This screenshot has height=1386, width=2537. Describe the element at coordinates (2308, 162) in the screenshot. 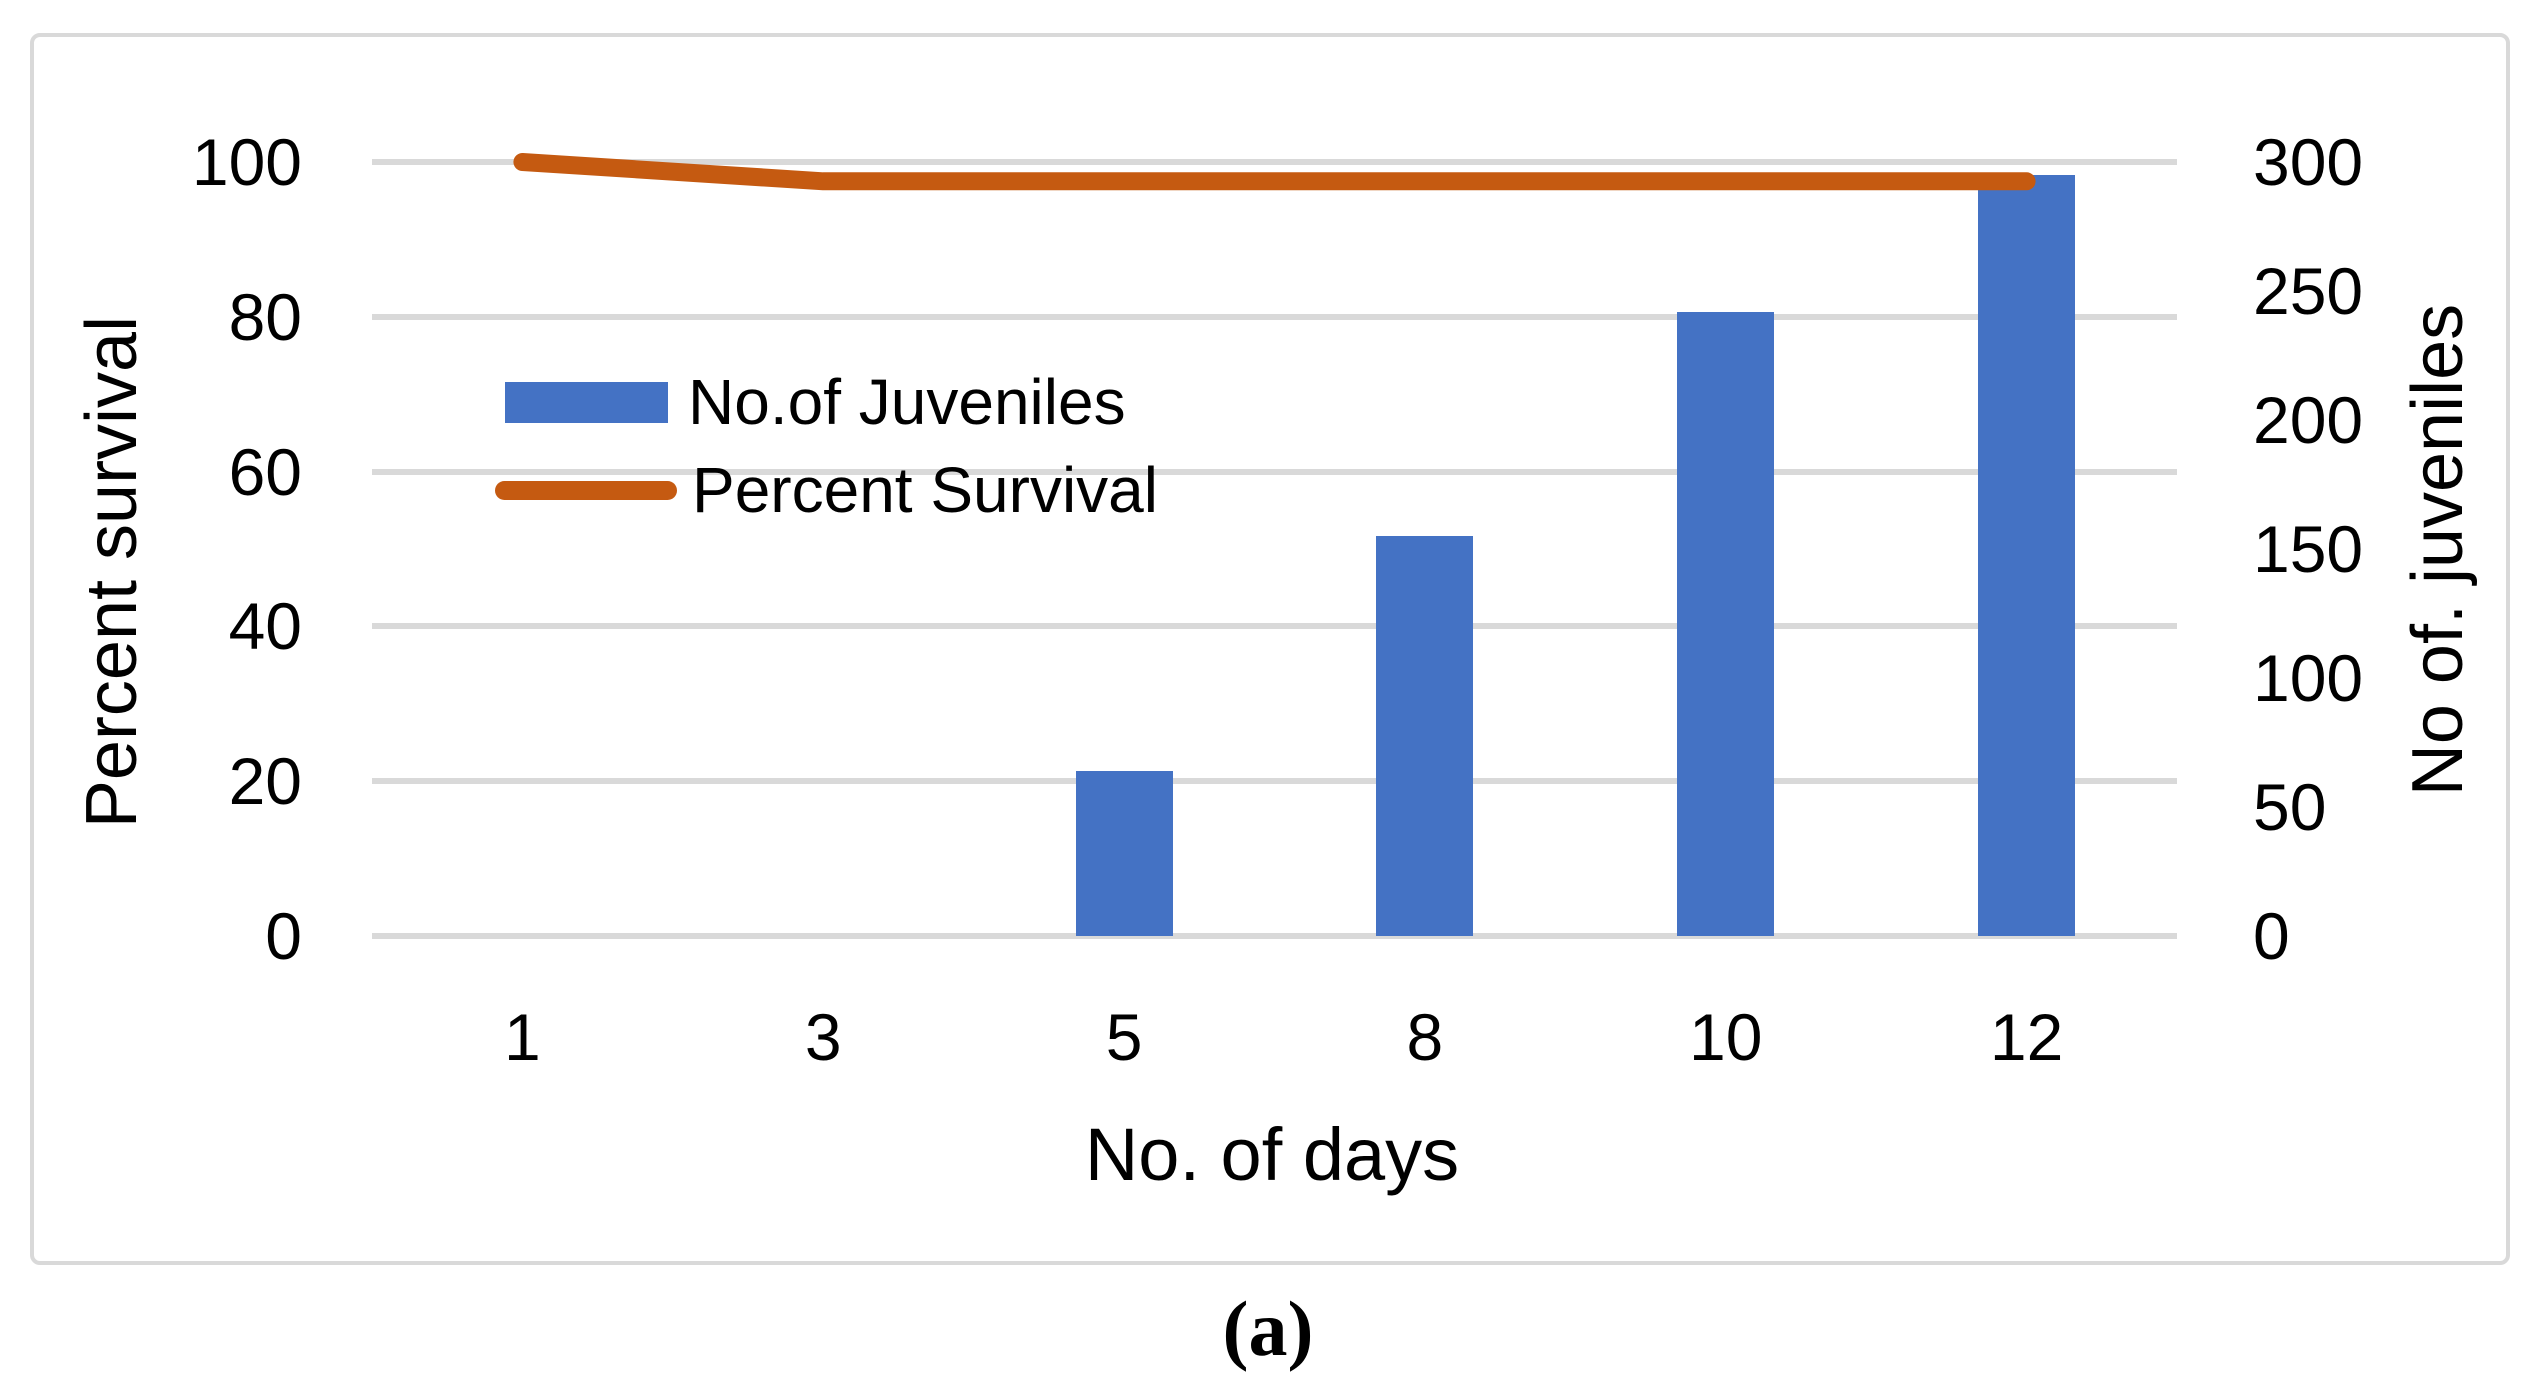

I see `y-axis-right-tick-label: 300` at that location.